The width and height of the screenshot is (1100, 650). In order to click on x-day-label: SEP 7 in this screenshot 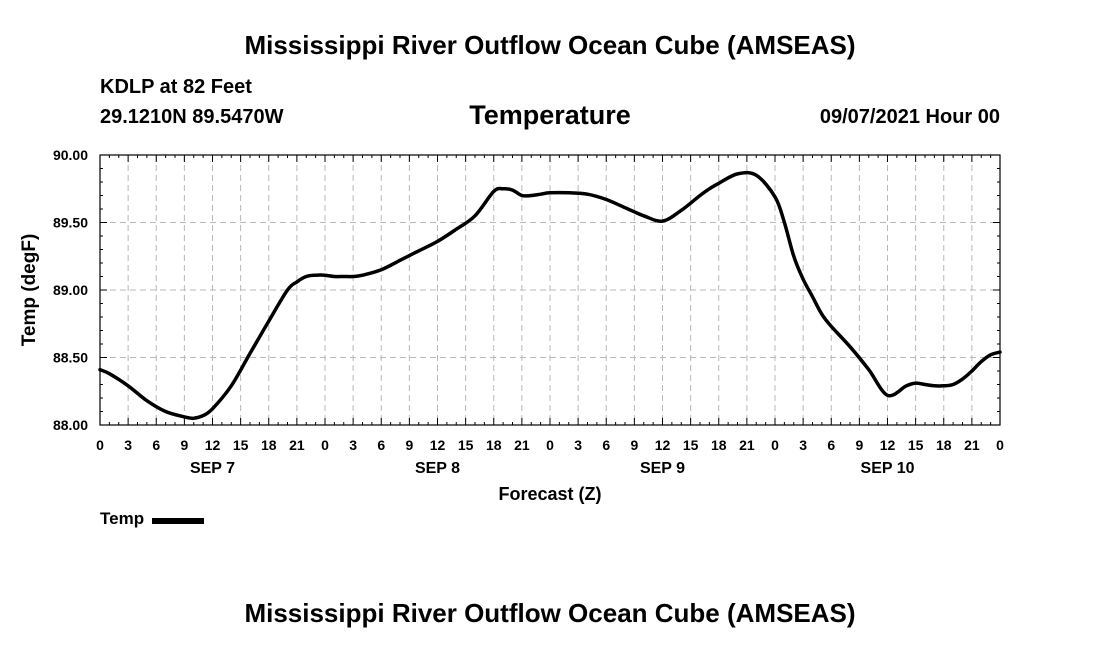, I will do `click(212, 468)`.